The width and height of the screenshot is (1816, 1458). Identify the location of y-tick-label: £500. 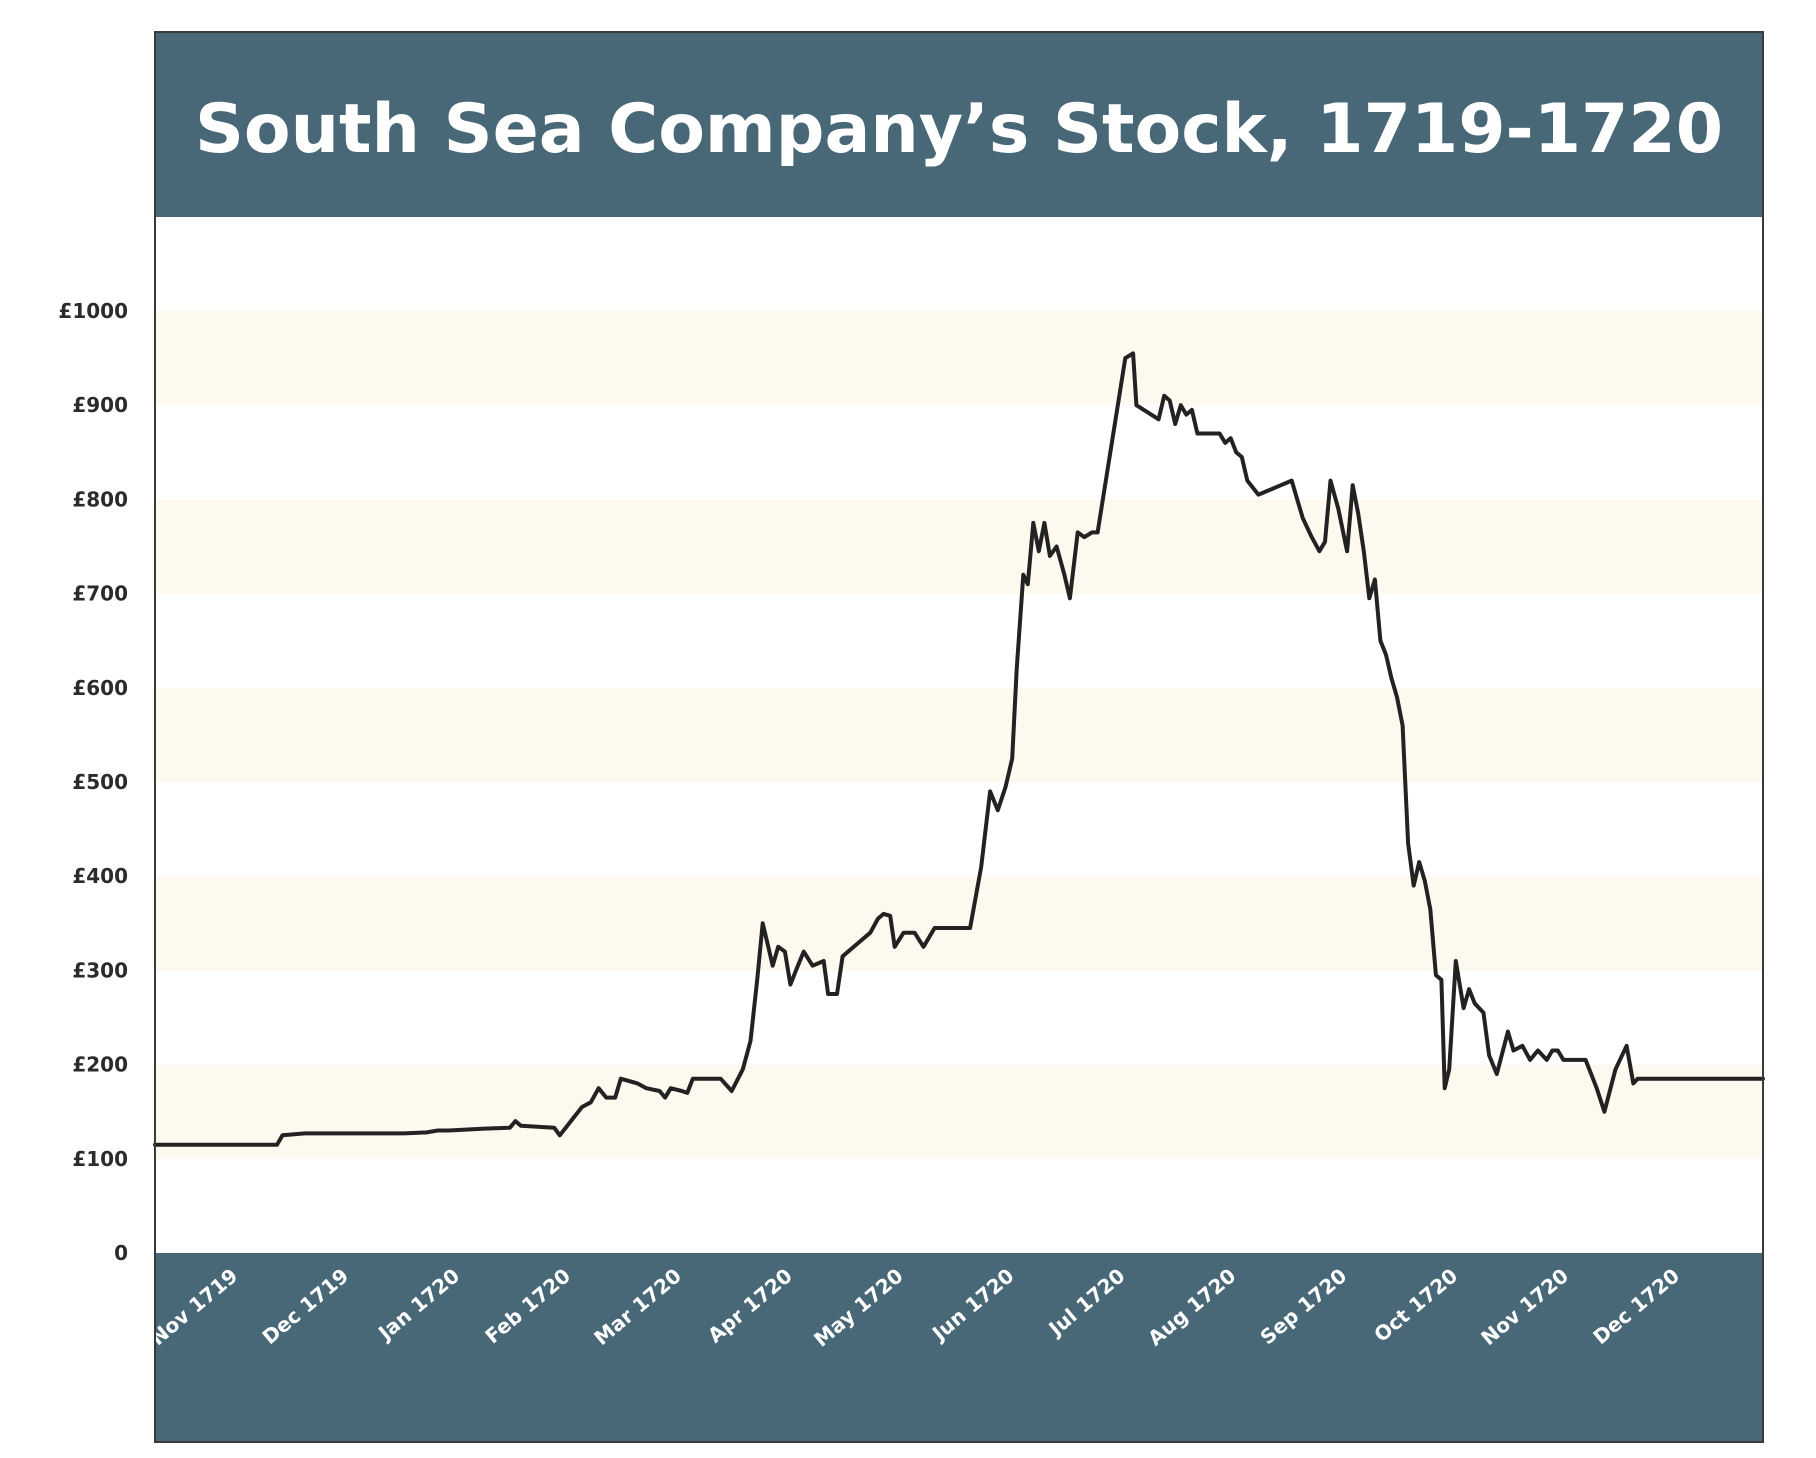
(100, 782).